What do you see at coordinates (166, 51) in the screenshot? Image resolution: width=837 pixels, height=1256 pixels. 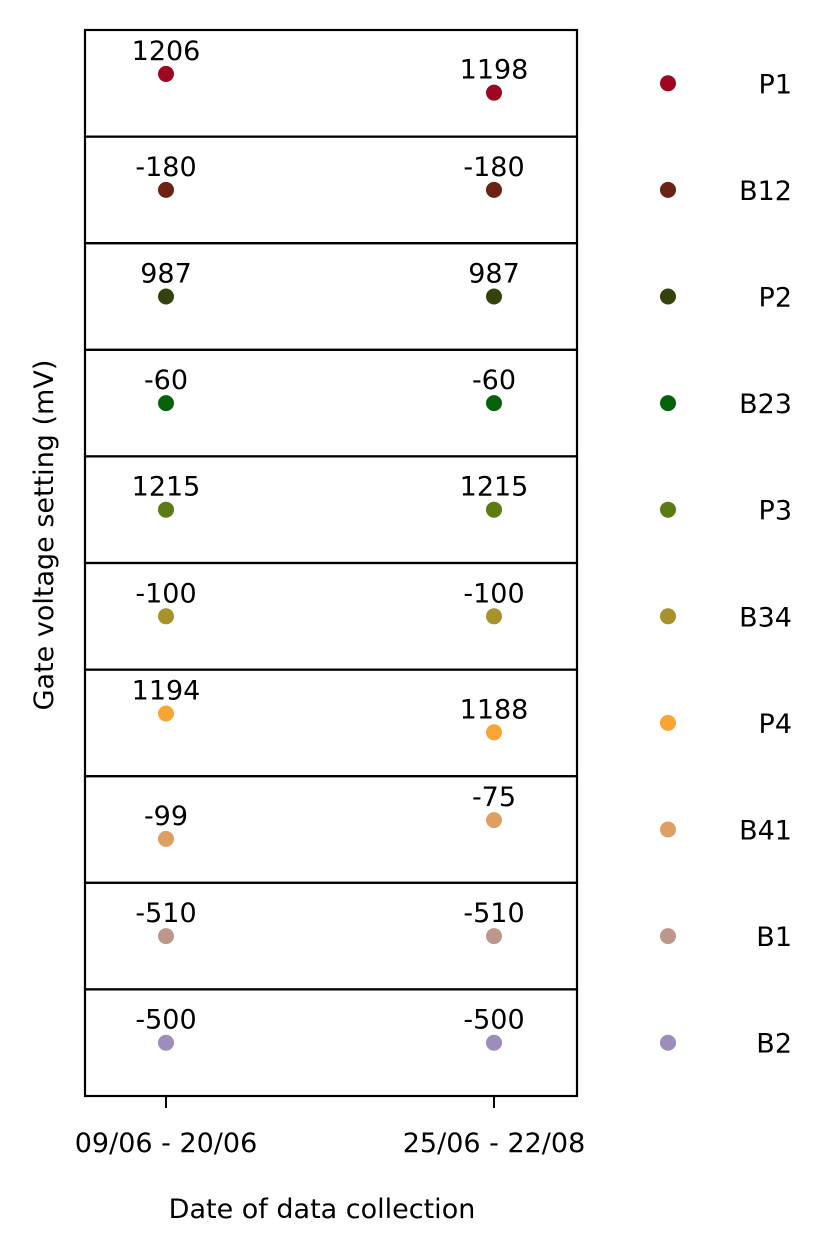 I see `data-label-p1-1: 1206` at bounding box center [166, 51].